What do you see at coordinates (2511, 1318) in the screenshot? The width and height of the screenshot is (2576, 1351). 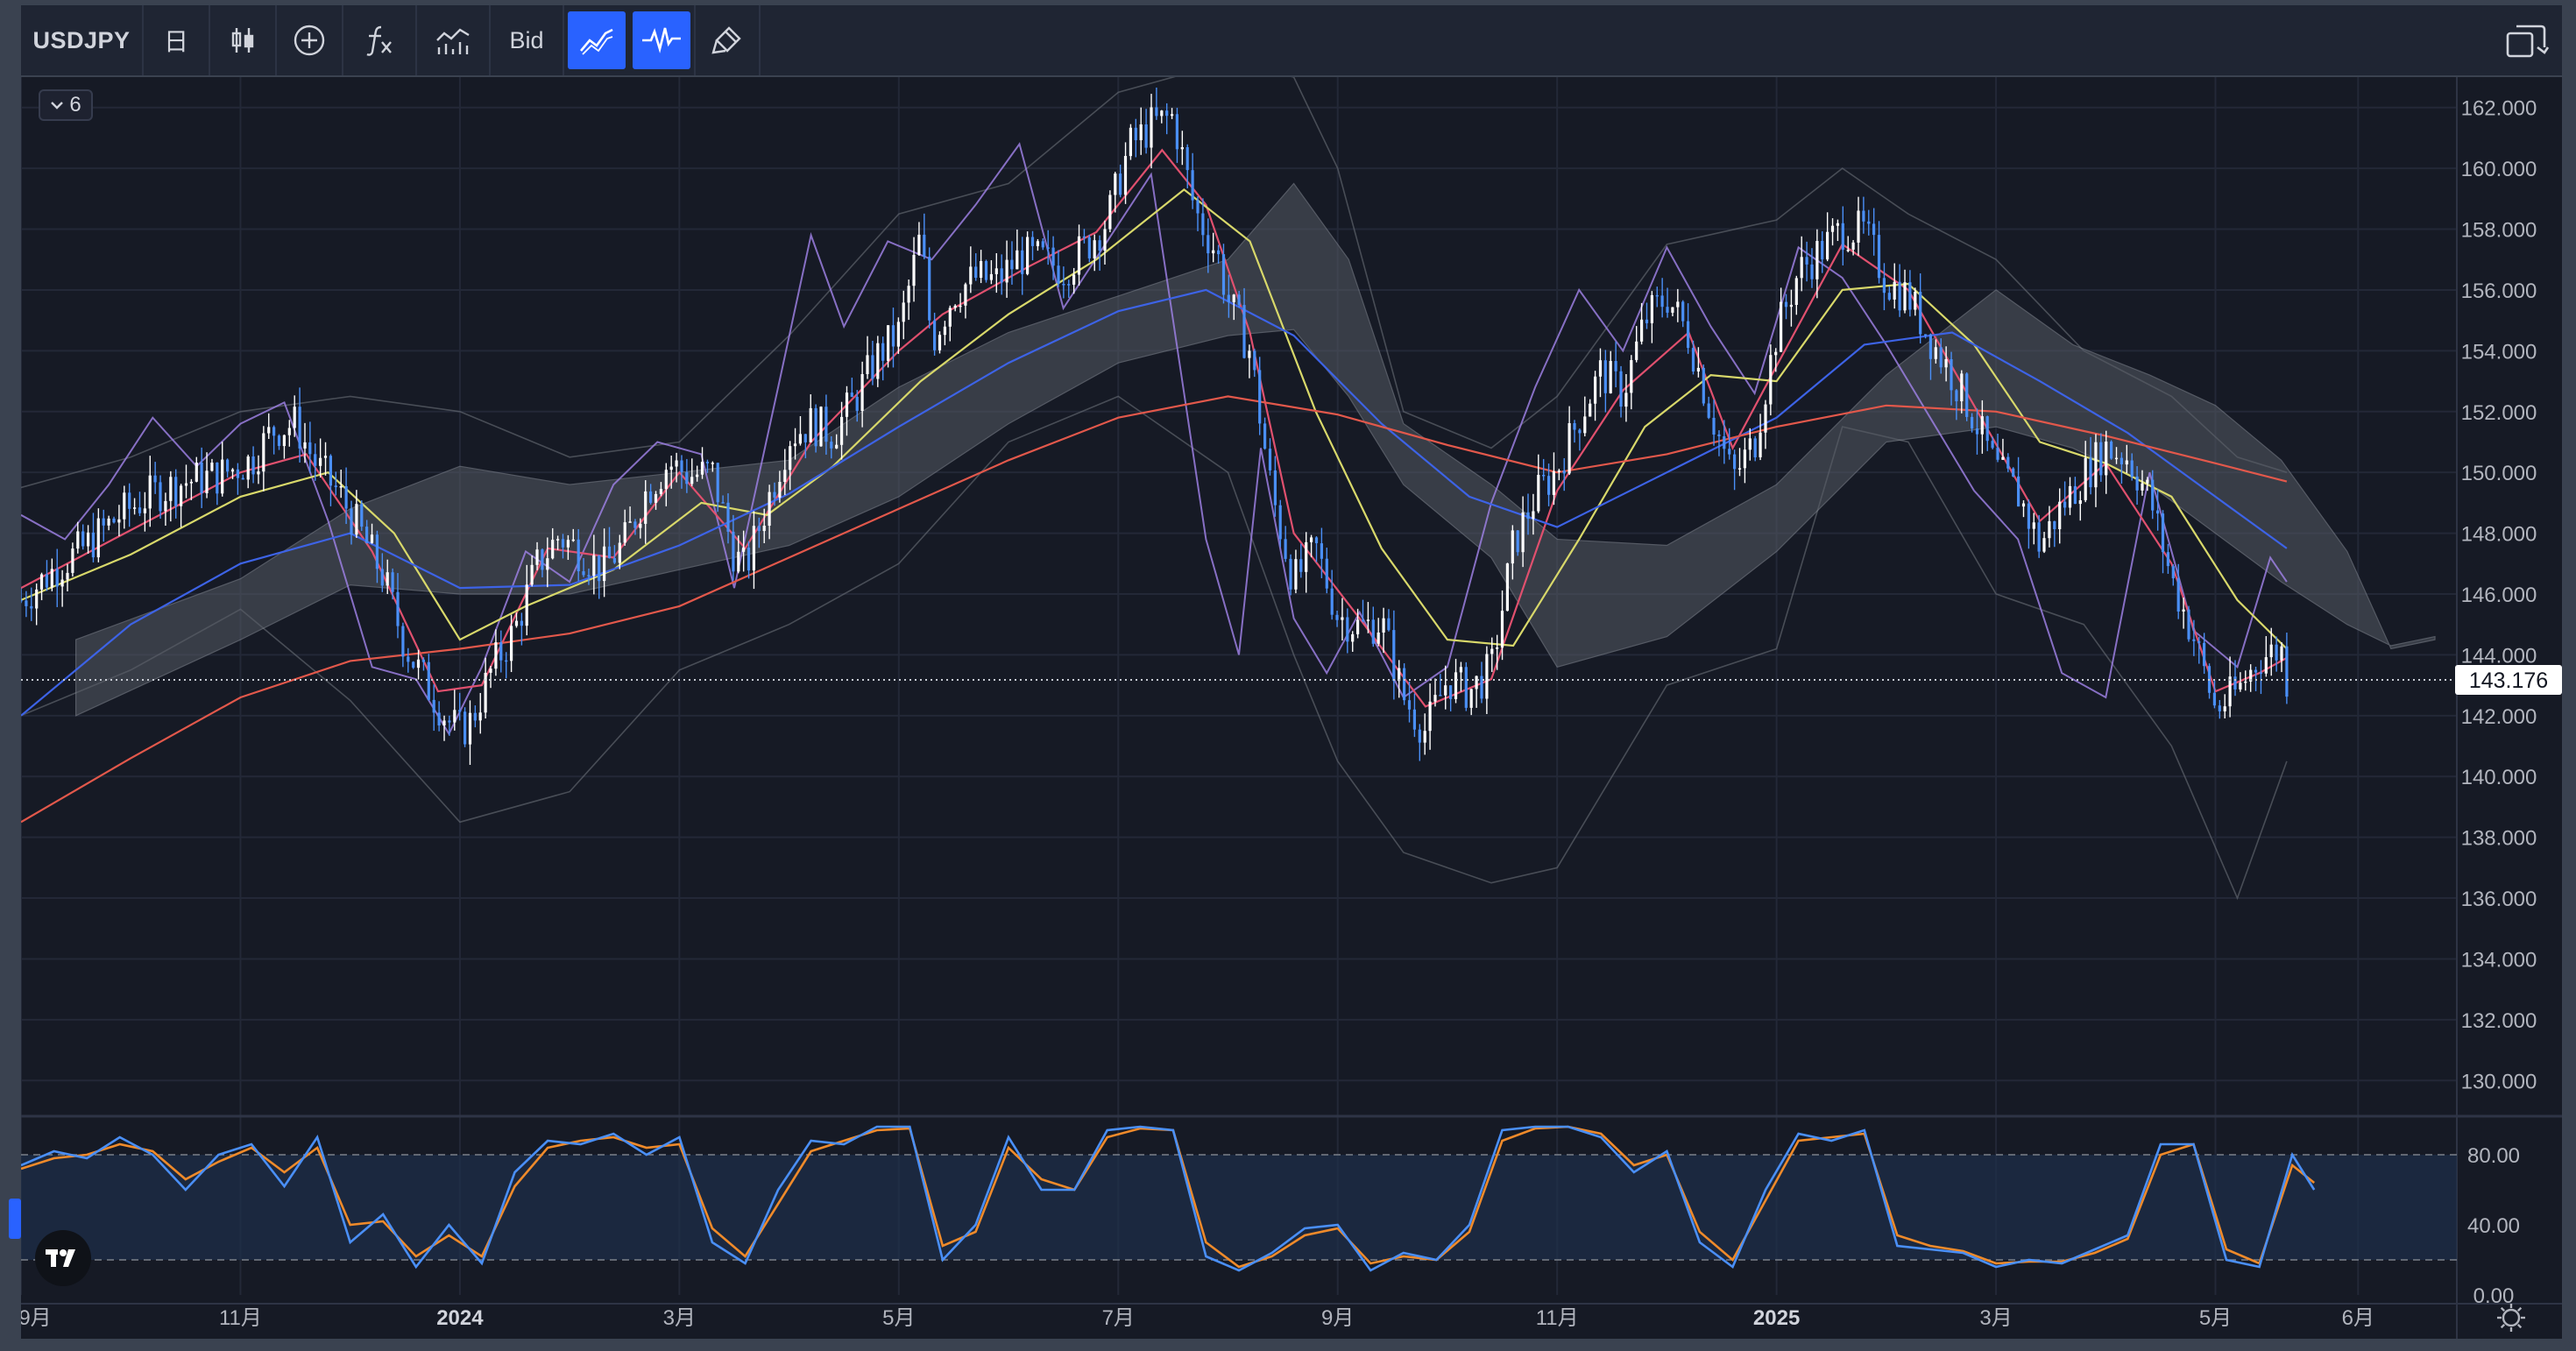 I see `settings-gear-icon` at bounding box center [2511, 1318].